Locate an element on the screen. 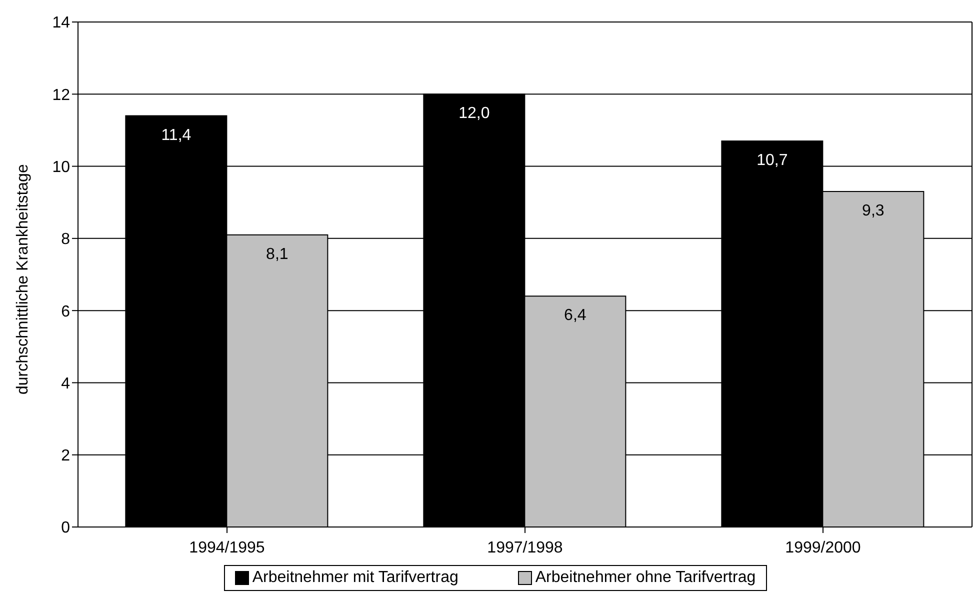 The height and width of the screenshot is (598, 973). y-tick-label: 4 is located at coordinates (65, 383).